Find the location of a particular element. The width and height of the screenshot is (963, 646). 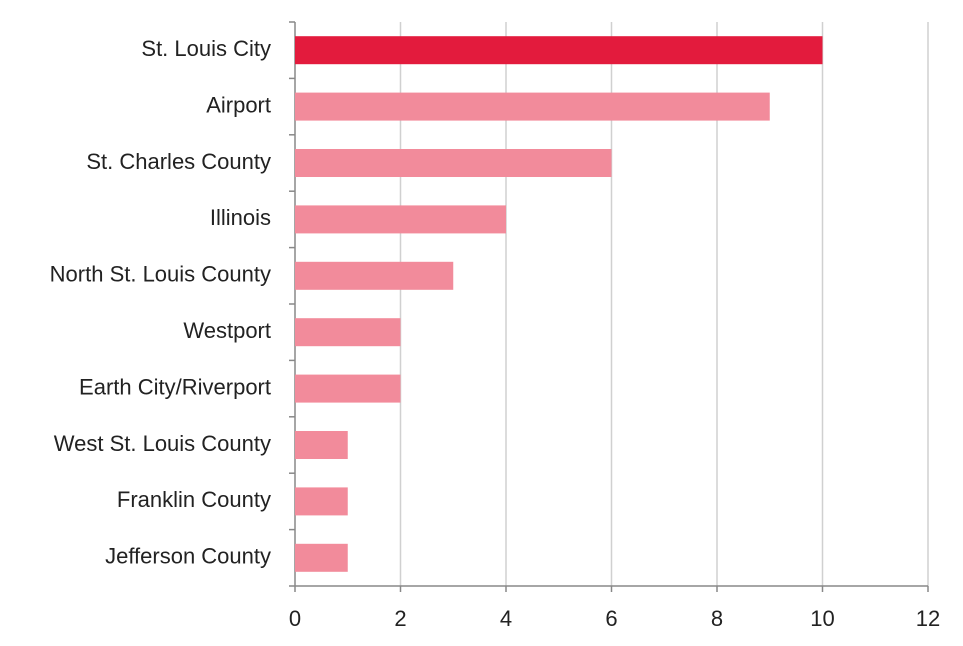

y-tick-label: Westport is located at coordinates (227, 330).